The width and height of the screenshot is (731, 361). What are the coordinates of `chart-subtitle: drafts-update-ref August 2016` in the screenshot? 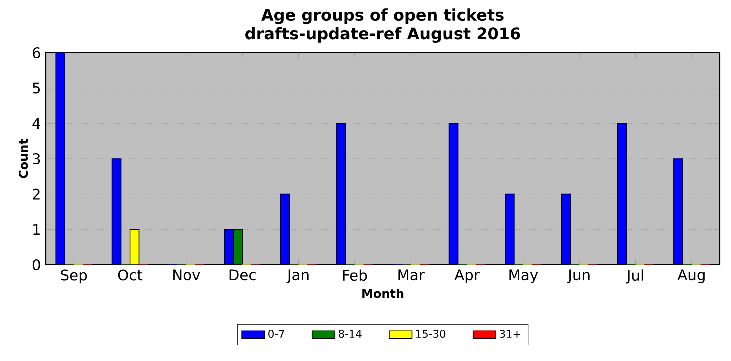 It's located at (383, 35).